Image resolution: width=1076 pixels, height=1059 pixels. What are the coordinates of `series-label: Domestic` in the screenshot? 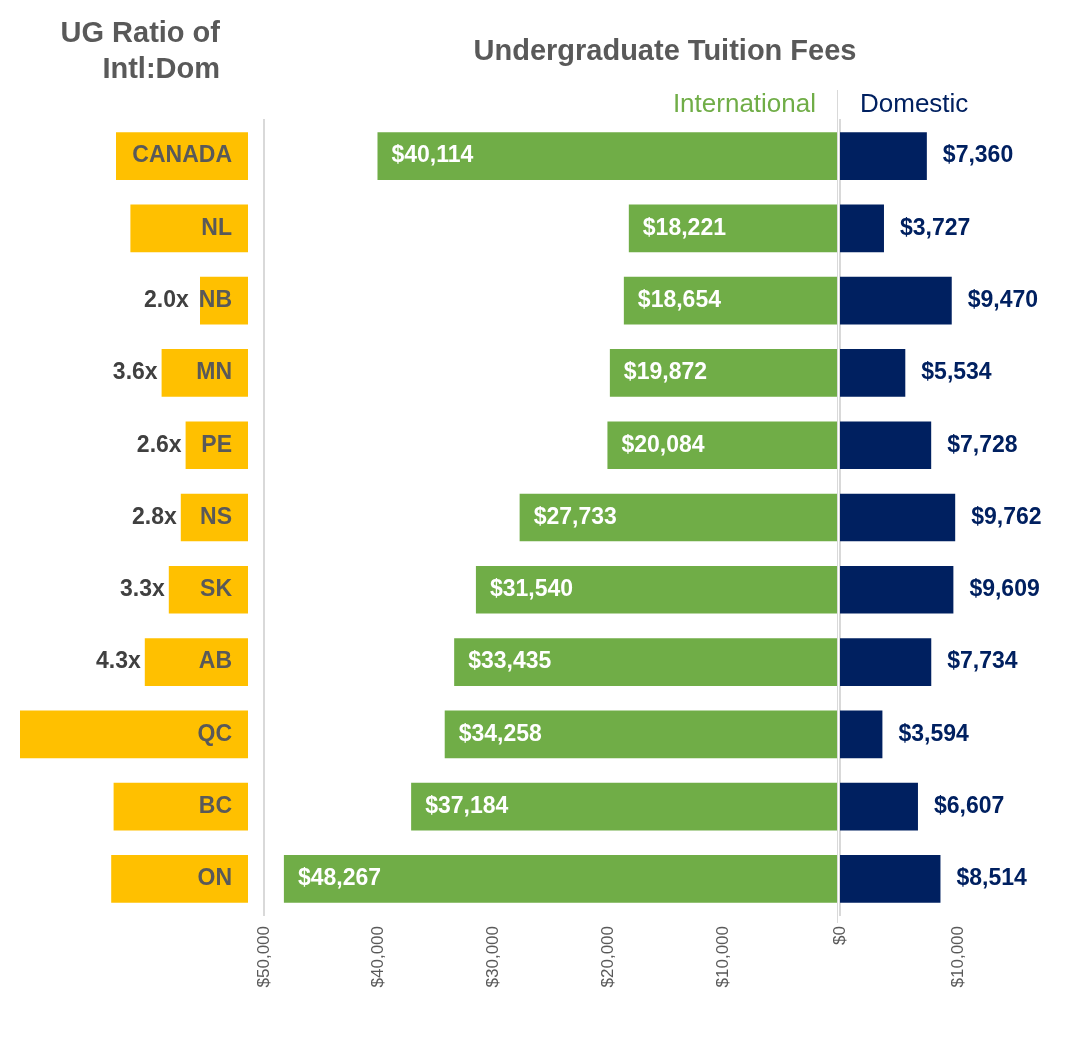 It's located at (914, 103).